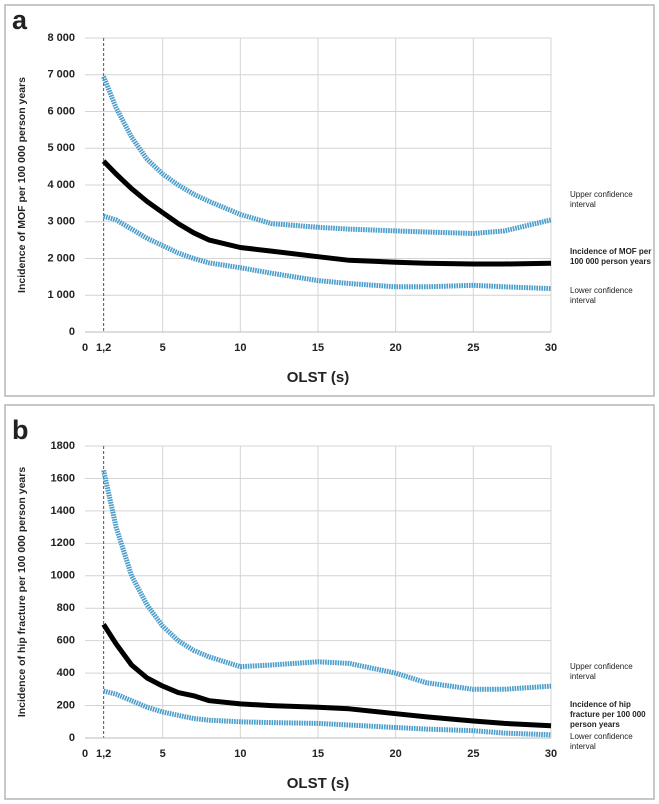 This screenshot has width=659, height=804. I want to click on y-tick-label: 1000, so click(63, 576).